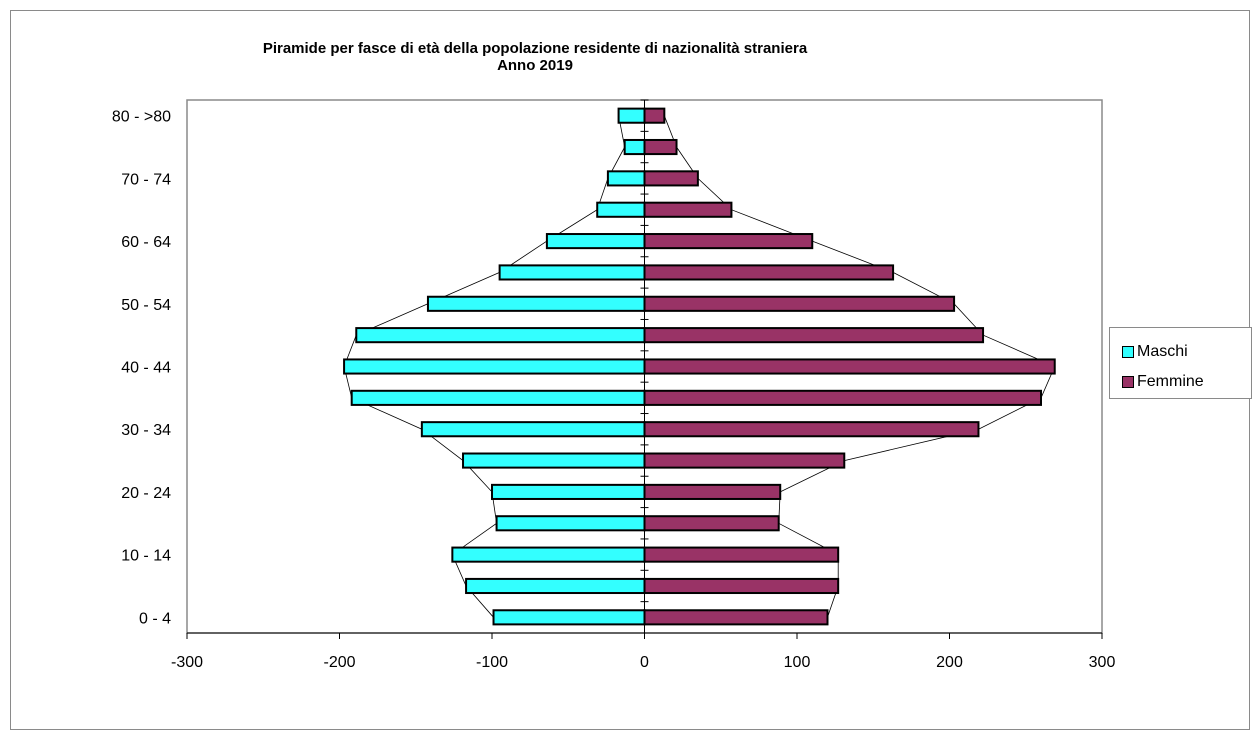 The height and width of the screenshot is (735, 1254). I want to click on chart-subtitle: Anno 2019, so click(535, 65).